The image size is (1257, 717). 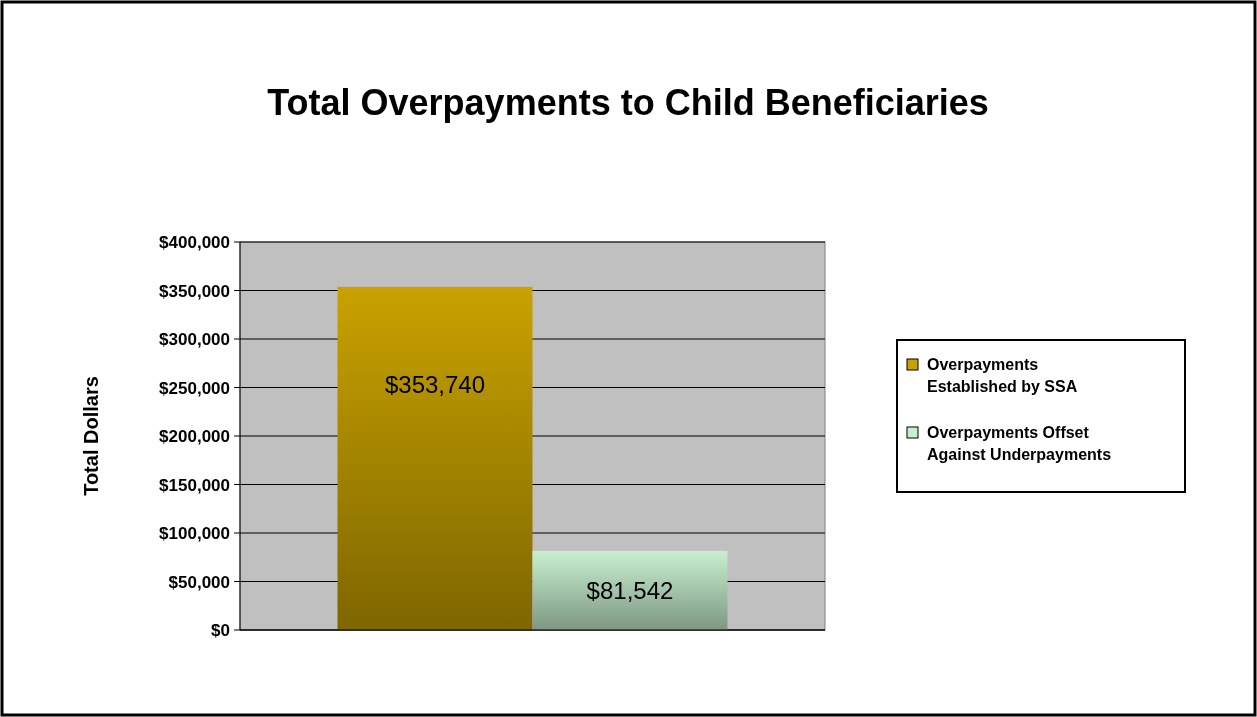 What do you see at coordinates (194, 388) in the screenshot?
I see `y-tick-label: $250,000` at bounding box center [194, 388].